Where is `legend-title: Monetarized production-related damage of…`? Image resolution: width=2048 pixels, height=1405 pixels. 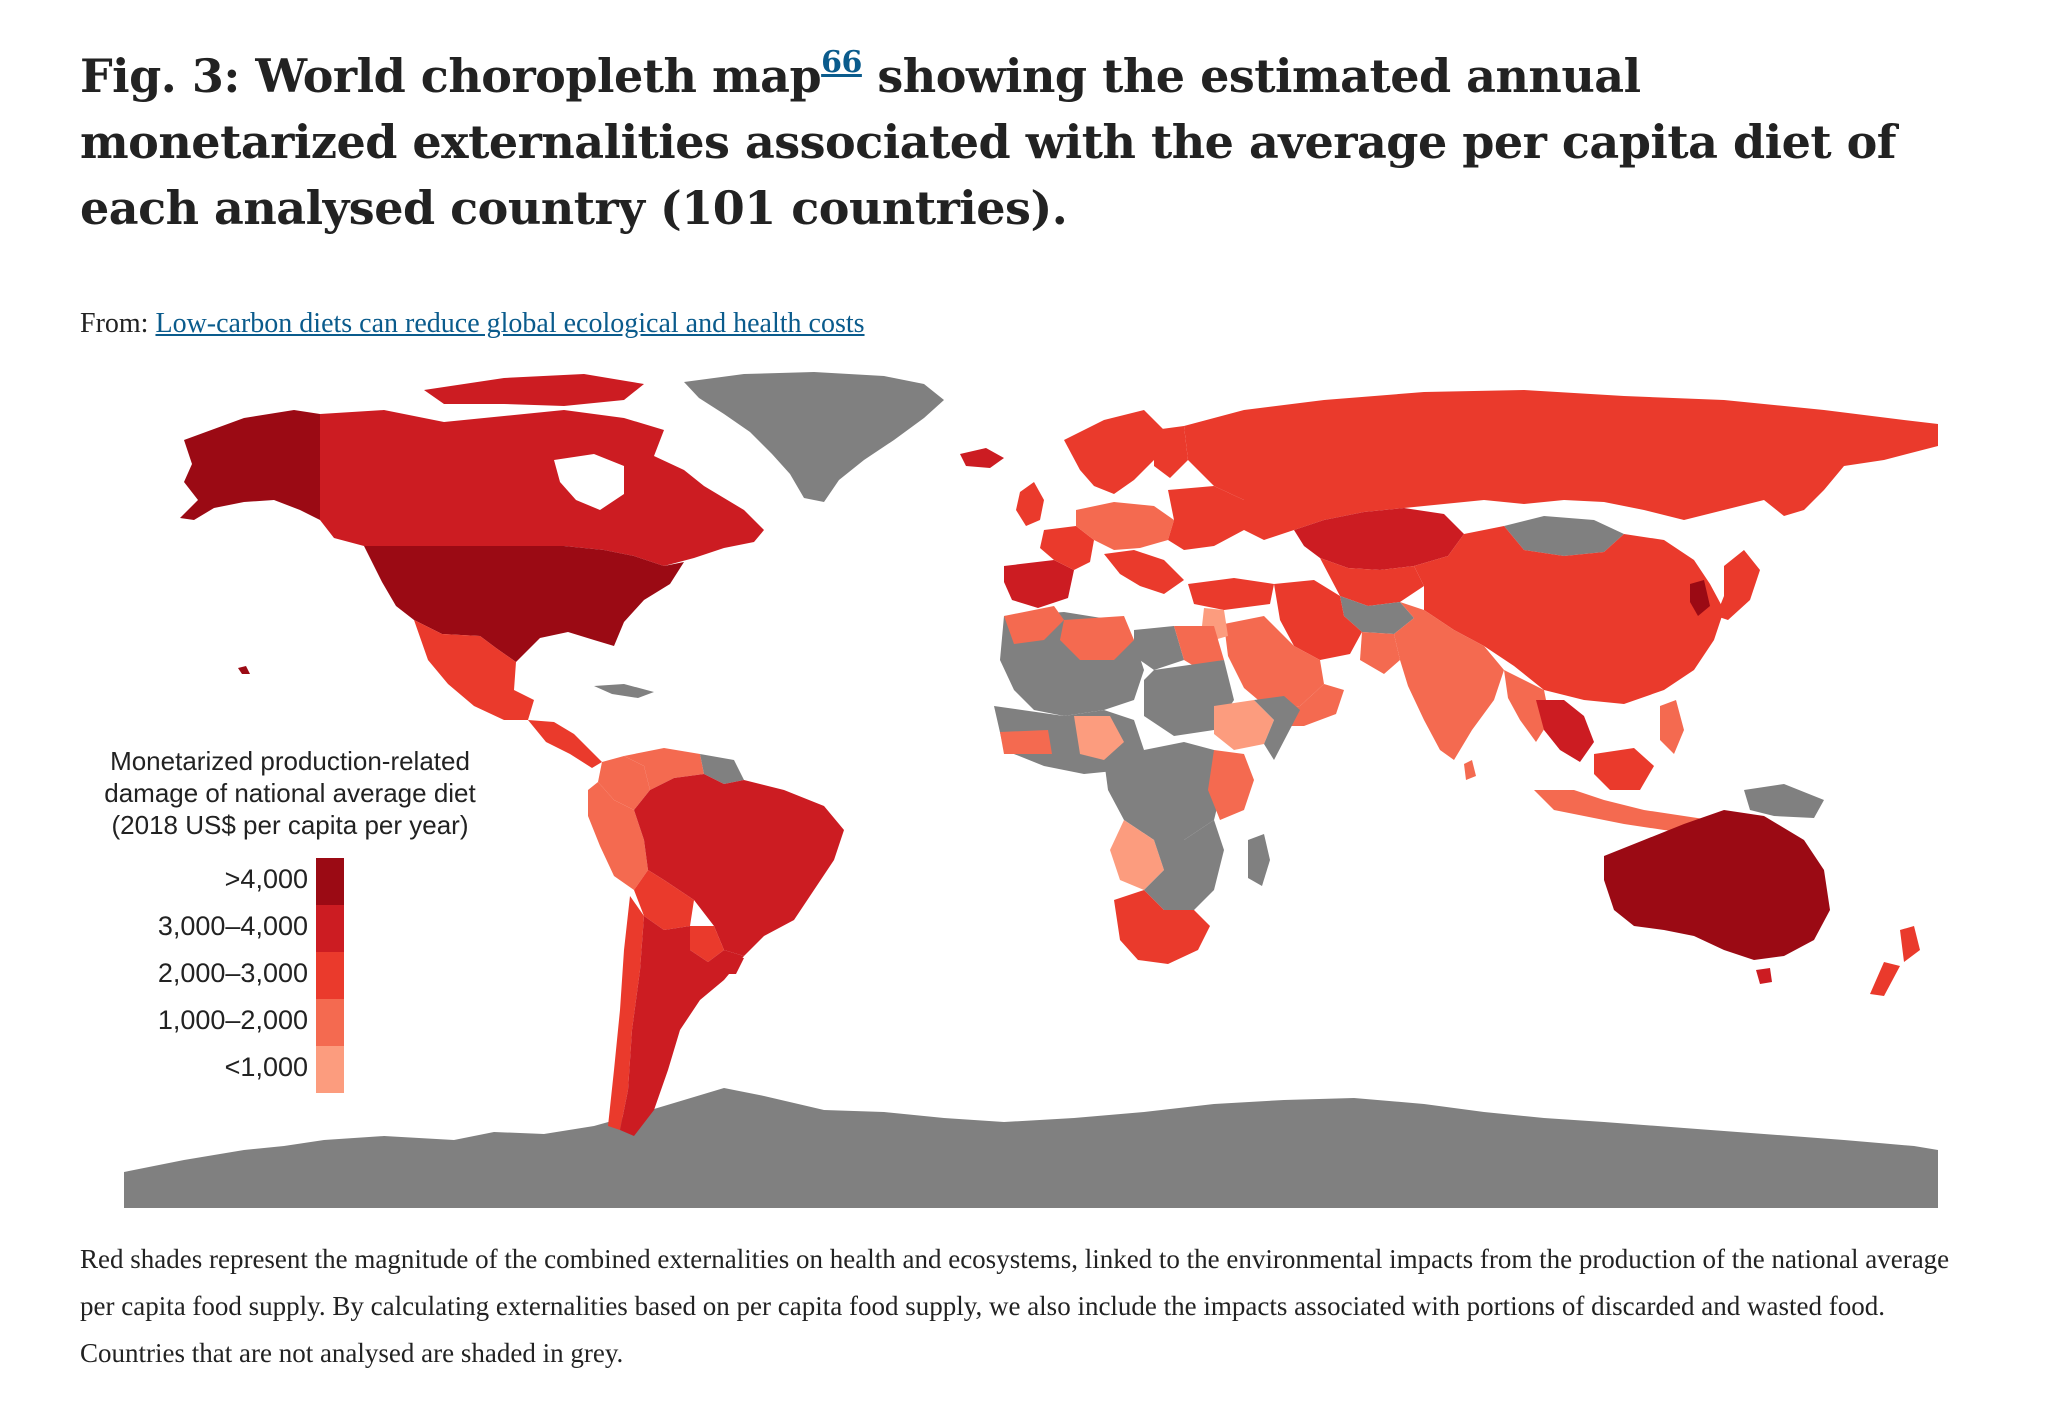
legend-title: Monetarized production-related damage of… is located at coordinates (290, 793).